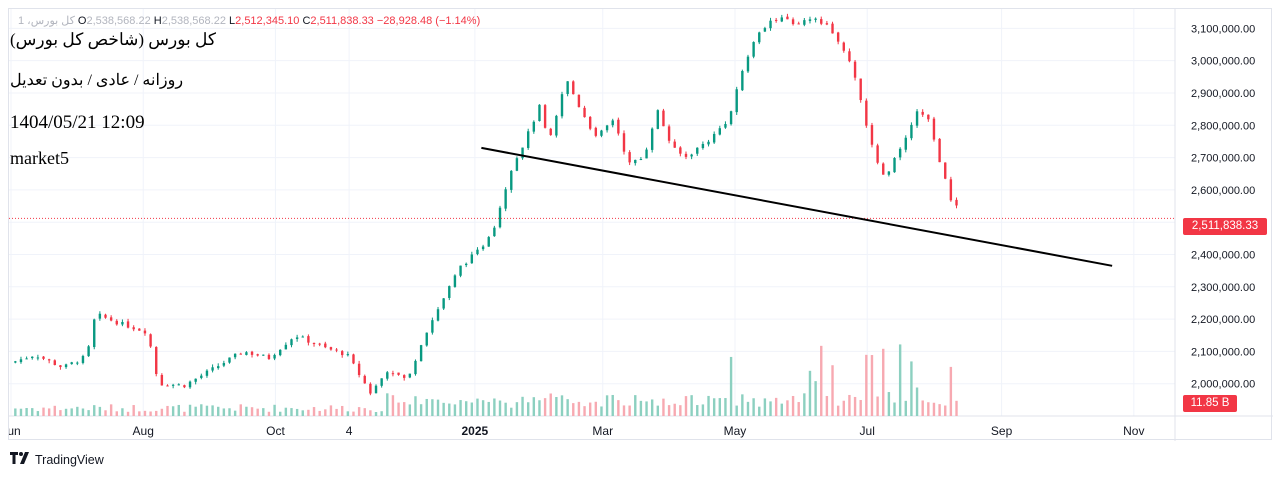 The height and width of the screenshot is (479, 1282). I want to click on change-value: −28,928.48 (−1.14%), so click(428, 21).